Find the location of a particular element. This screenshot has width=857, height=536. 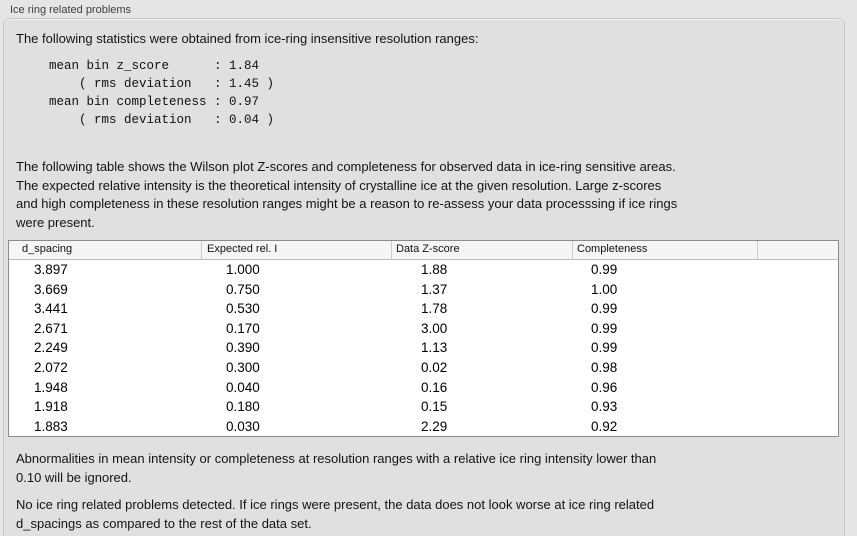

column-header-completeness: Completeness is located at coordinates (665, 250).